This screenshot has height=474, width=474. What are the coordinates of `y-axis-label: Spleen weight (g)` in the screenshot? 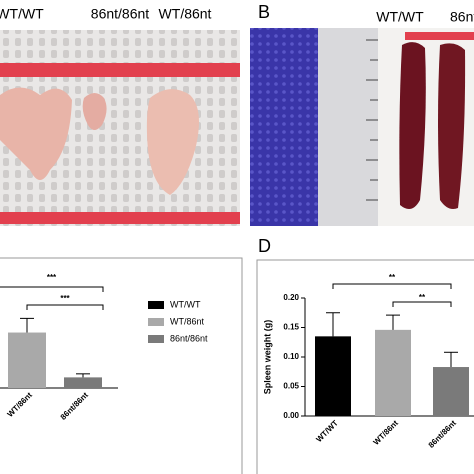 It's located at (267, 357).